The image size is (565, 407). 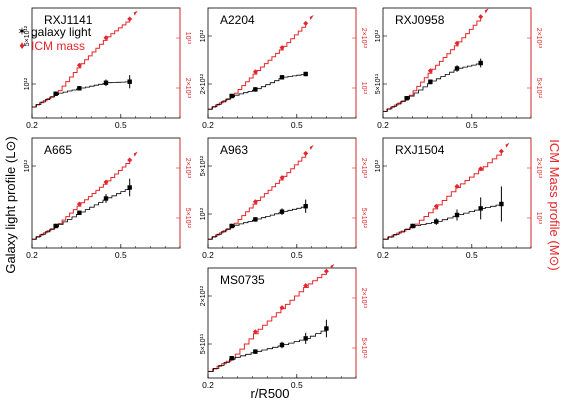 What do you see at coordinates (420, 20) in the screenshot?
I see `panel-title: RXJ0958` at bounding box center [420, 20].